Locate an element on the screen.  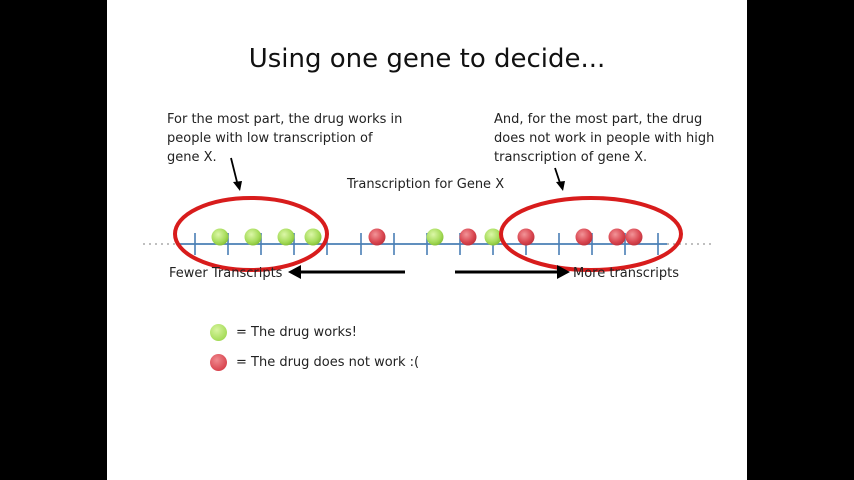
fewer-arrow is located at coordinates (346, 272).